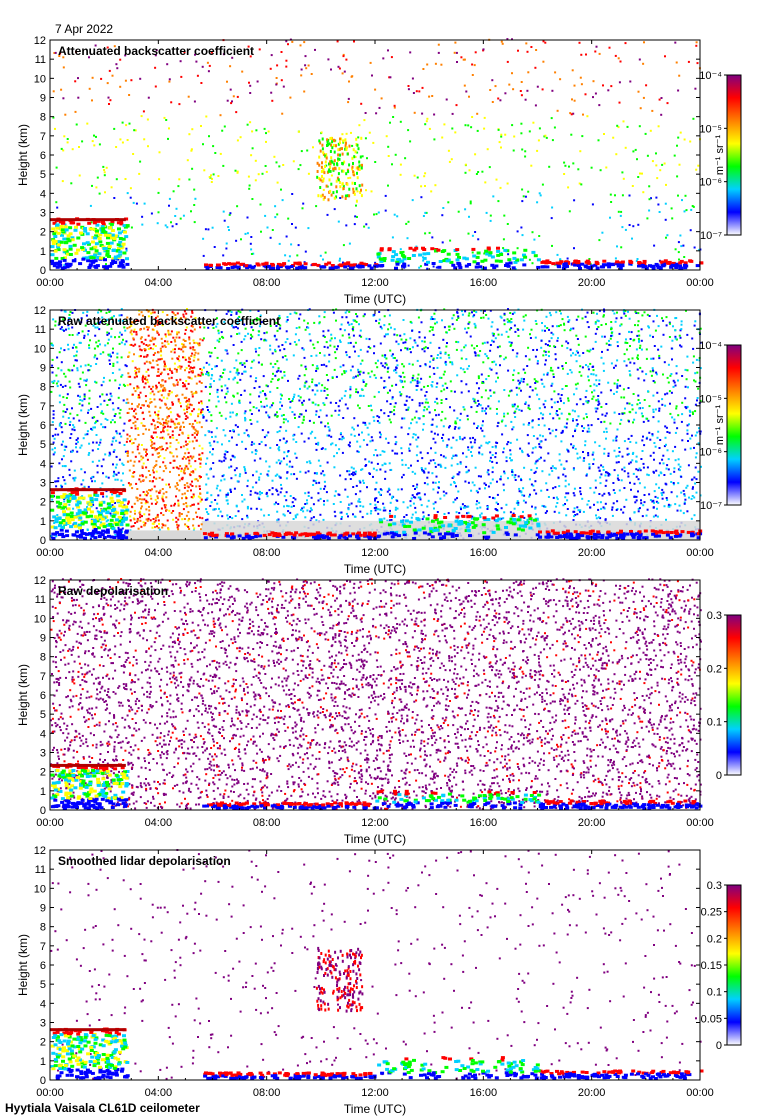  I want to click on colorbar-tick-label: 0.25, so click(711, 913).